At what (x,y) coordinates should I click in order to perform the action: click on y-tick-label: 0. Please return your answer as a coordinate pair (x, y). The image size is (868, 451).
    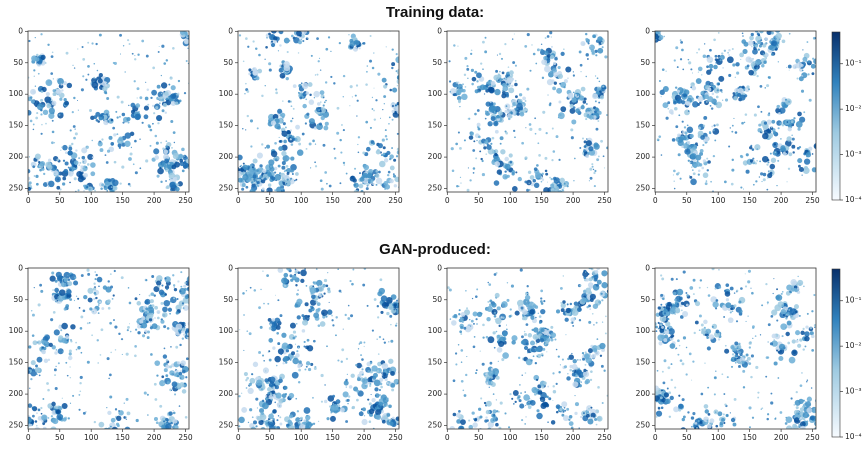
    Looking at the image, I should click on (230, 267).